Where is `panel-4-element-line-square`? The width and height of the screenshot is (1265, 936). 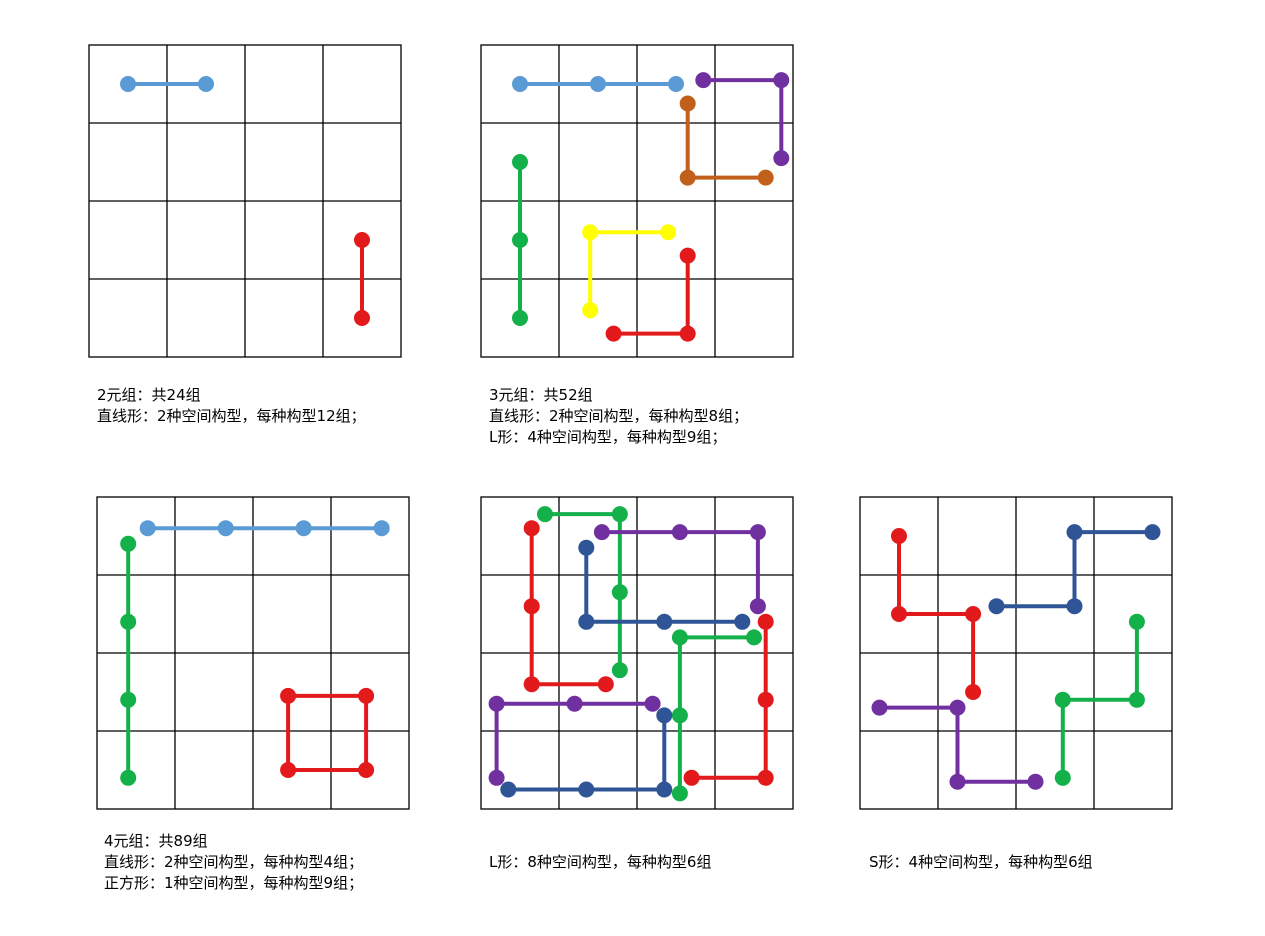
panel-4-element-line-square is located at coordinates (253, 653).